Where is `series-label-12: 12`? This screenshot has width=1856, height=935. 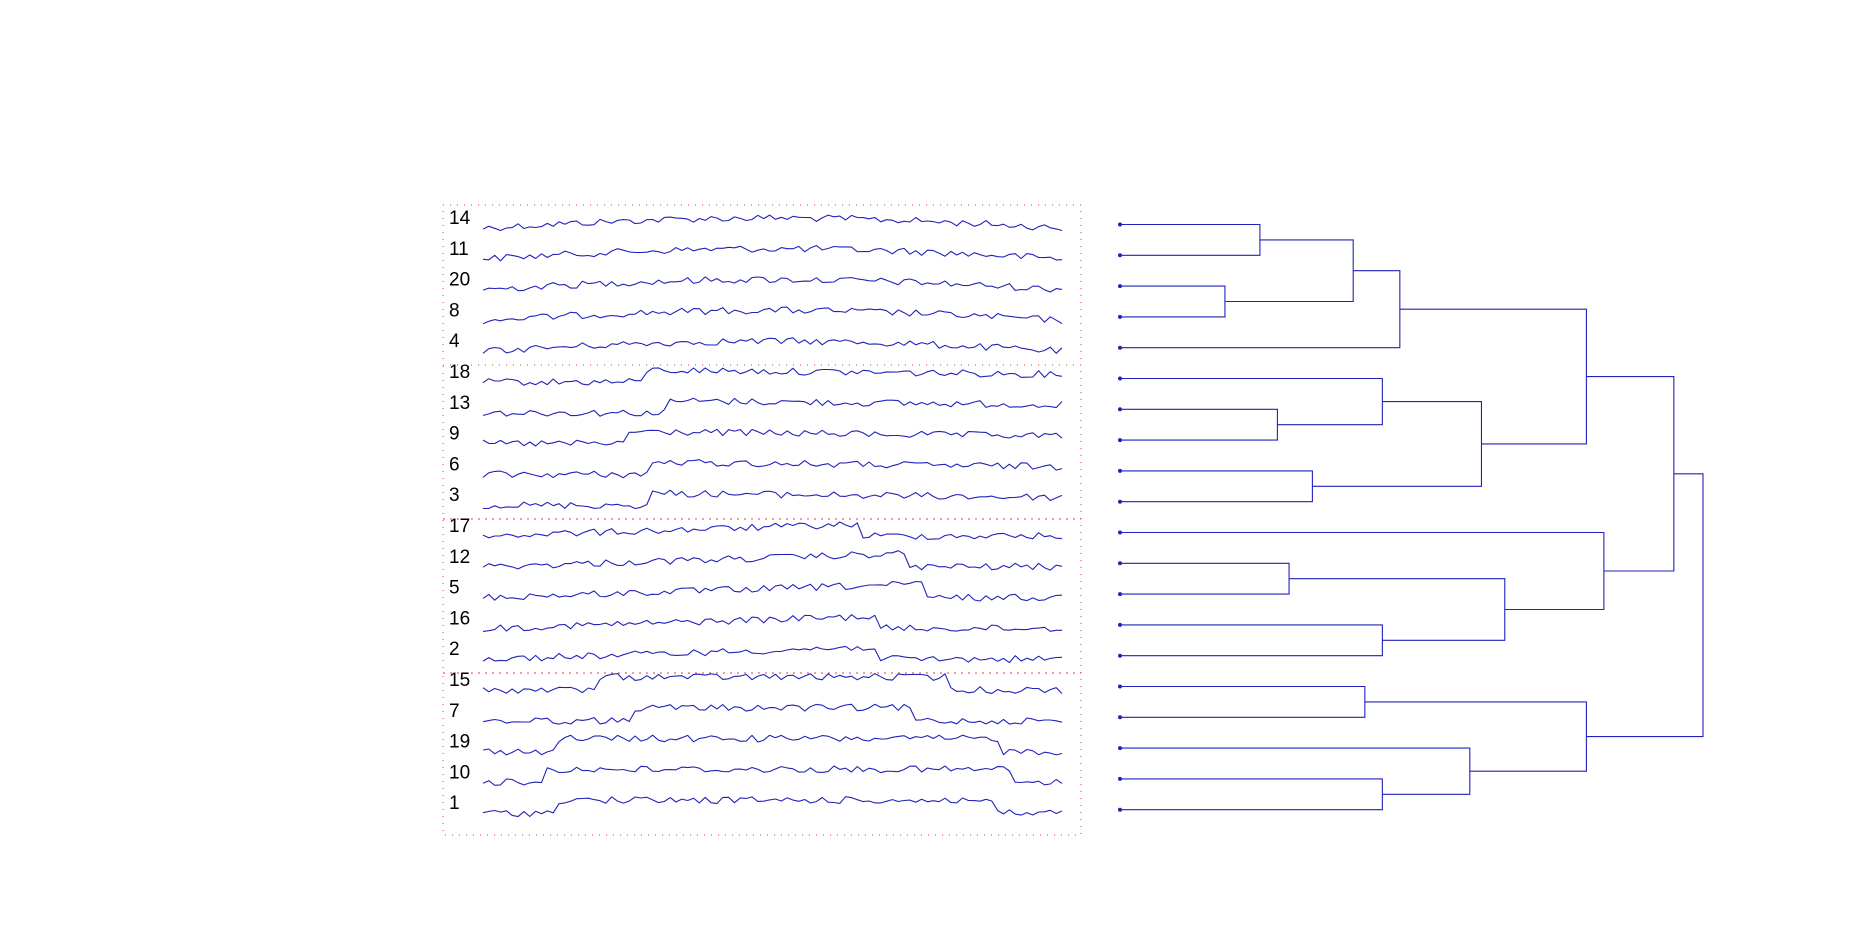
series-label-12: 12 is located at coordinates (459, 557).